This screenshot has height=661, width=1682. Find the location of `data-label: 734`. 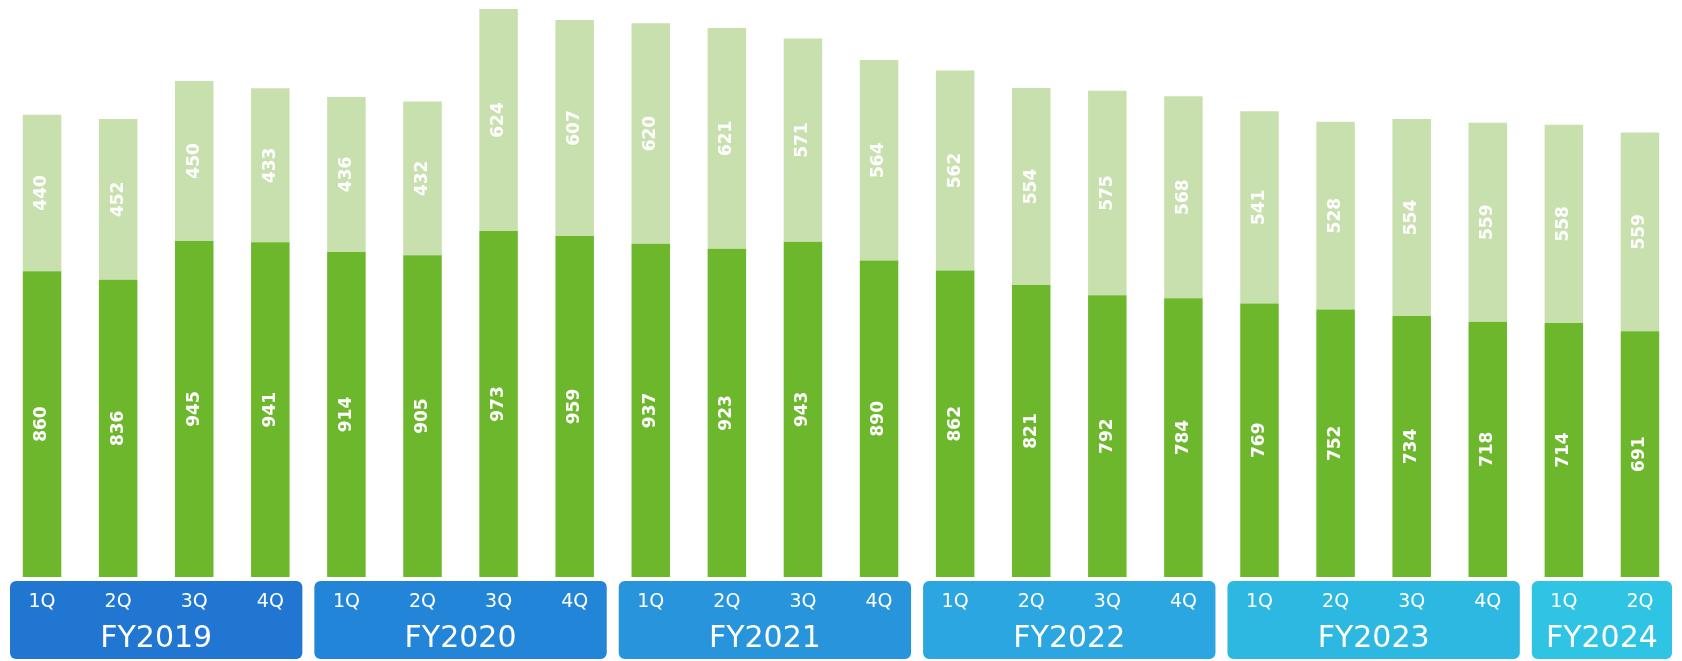

data-label: 734 is located at coordinates (1410, 446).